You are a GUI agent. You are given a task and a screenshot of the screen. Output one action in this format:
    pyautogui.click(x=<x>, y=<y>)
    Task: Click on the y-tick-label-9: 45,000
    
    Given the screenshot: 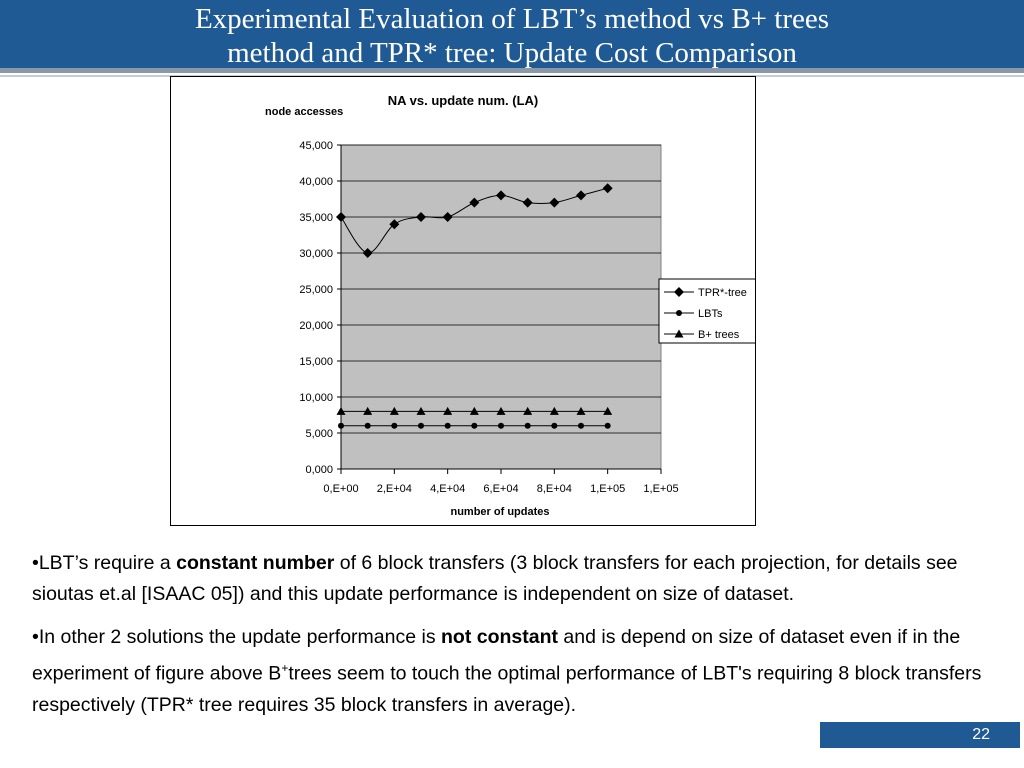 What is the action you would take?
    pyautogui.click(x=316, y=146)
    